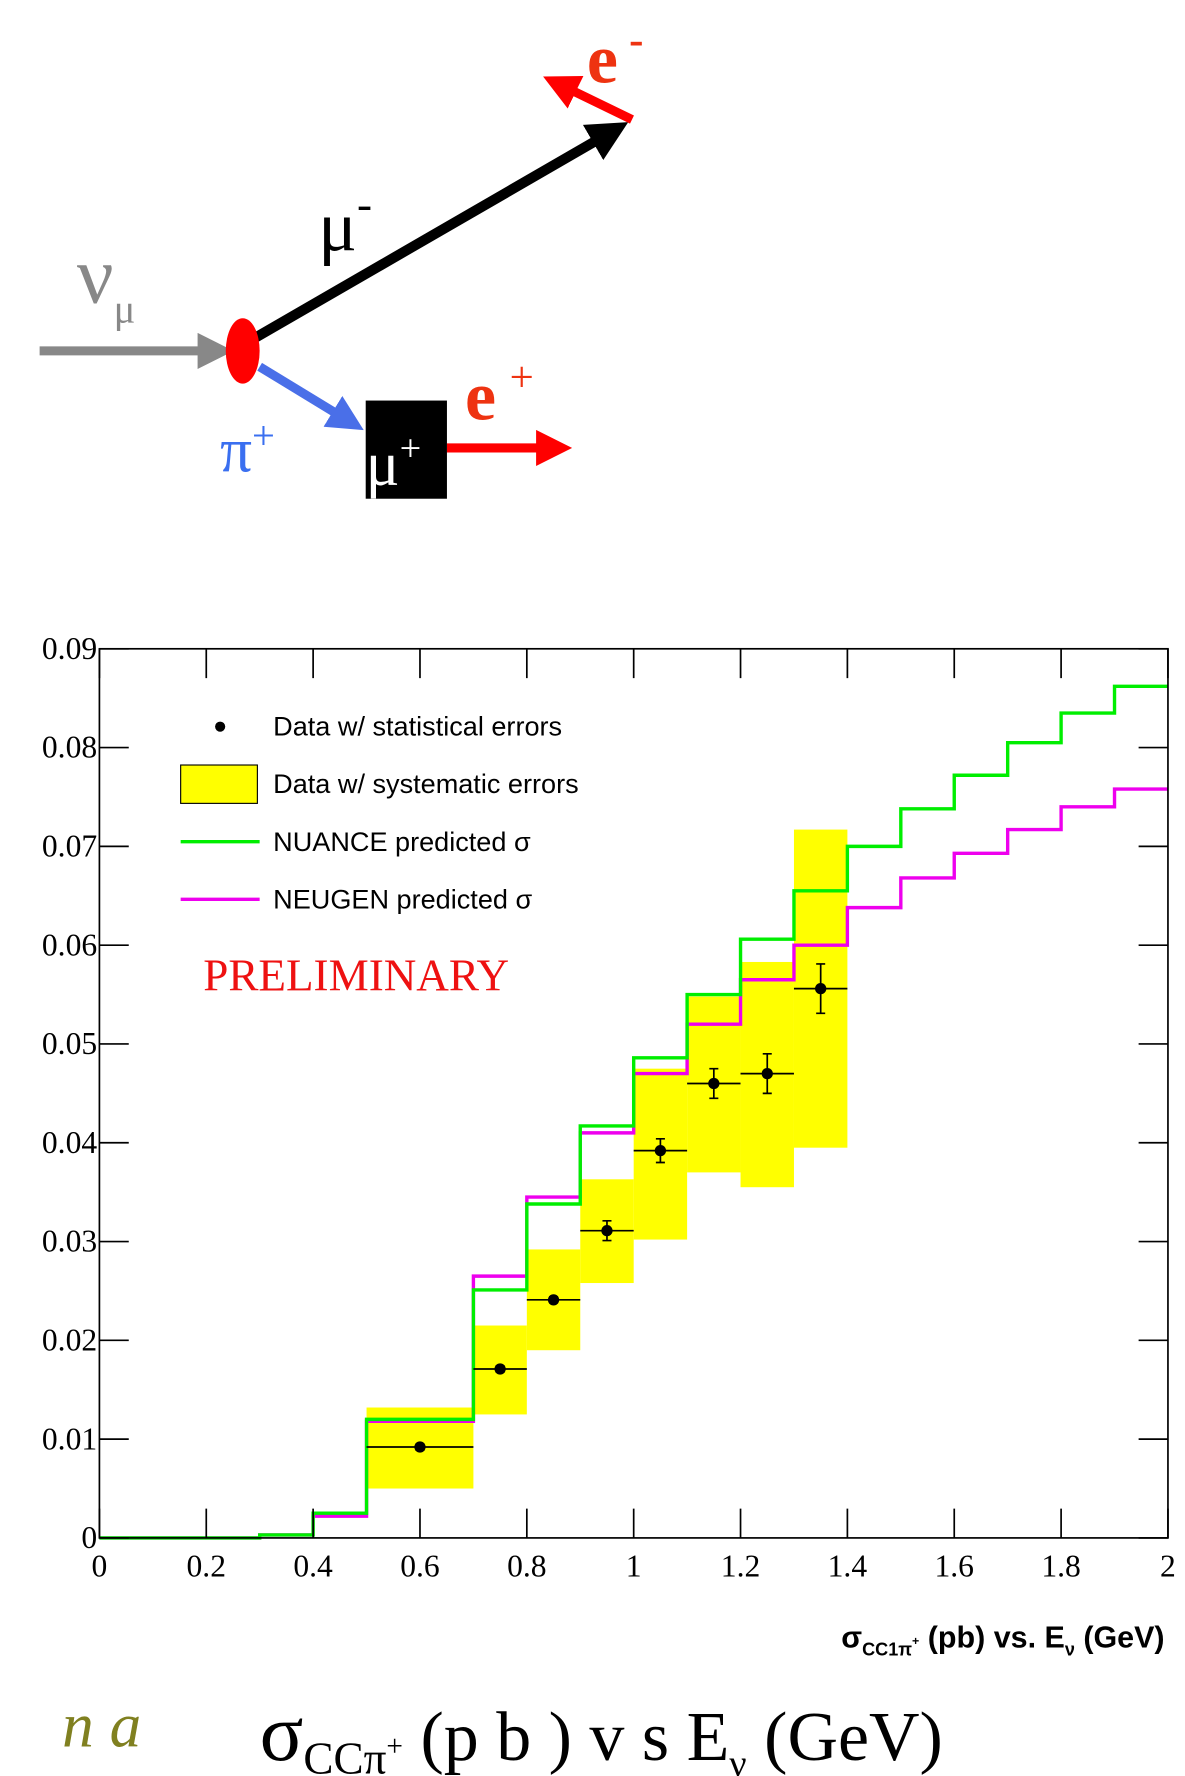  Describe the element at coordinates (242, 351) in the screenshot. I see `vertex` at that location.